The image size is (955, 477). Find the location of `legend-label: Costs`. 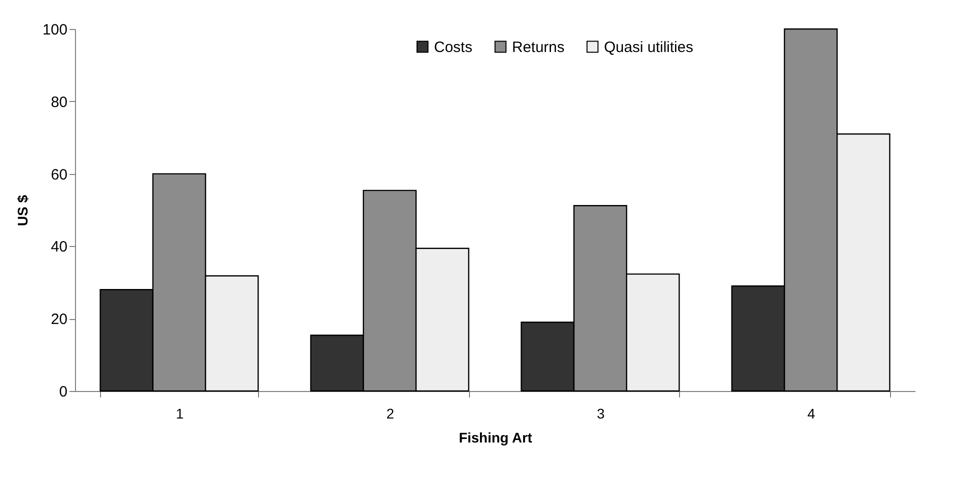

legend-label: Costs is located at coordinates (453, 47).